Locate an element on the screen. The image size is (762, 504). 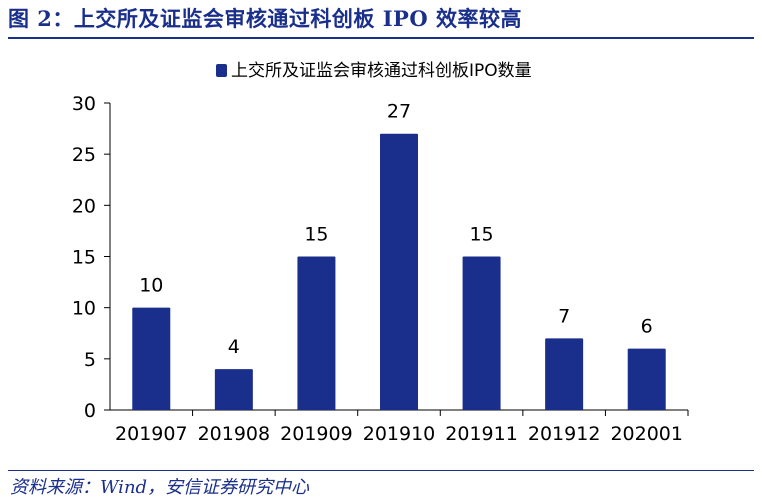
data-label: 6 is located at coordinates (647, 327).